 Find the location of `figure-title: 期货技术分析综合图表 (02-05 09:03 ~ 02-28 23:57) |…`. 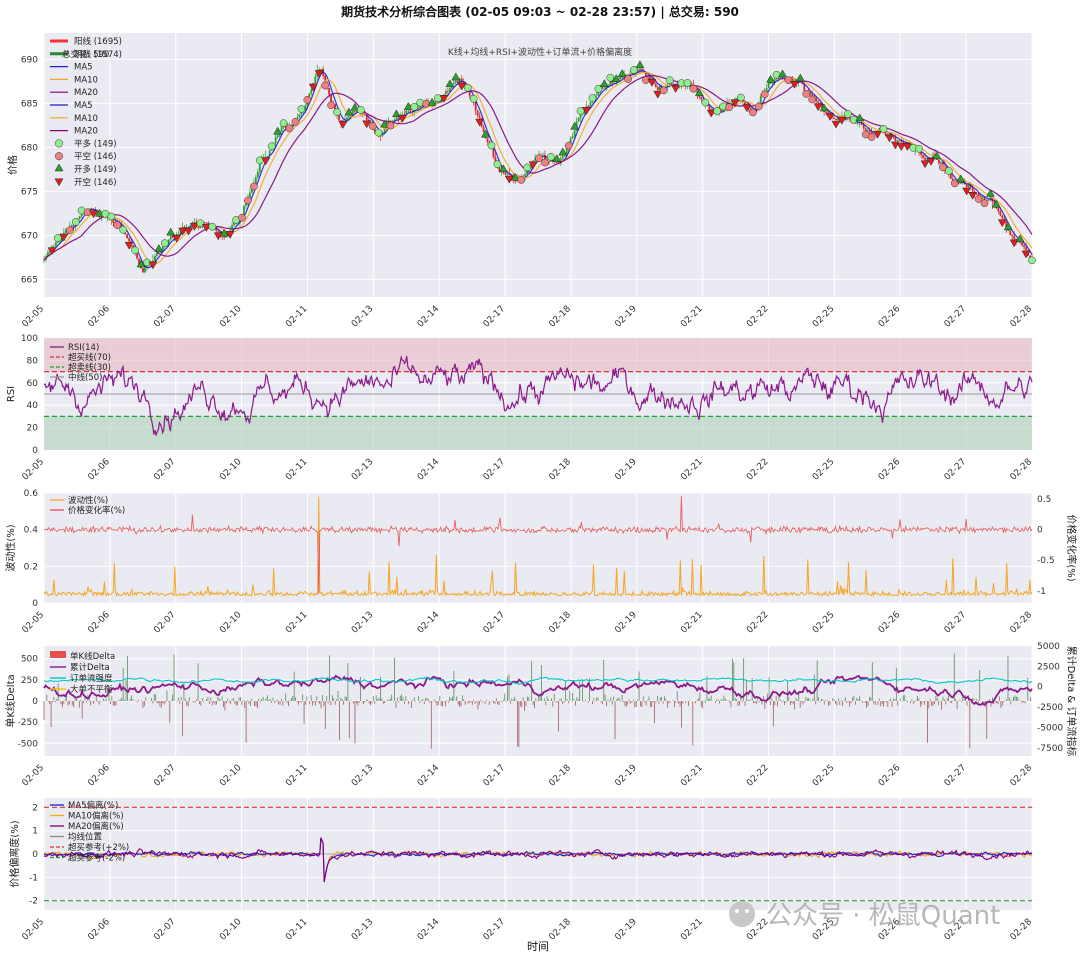

figure-title: 期货技术分析综合图表 (02-05 09:03 ~ 02-28 23:57) |… is located at coordinates (540, 11).